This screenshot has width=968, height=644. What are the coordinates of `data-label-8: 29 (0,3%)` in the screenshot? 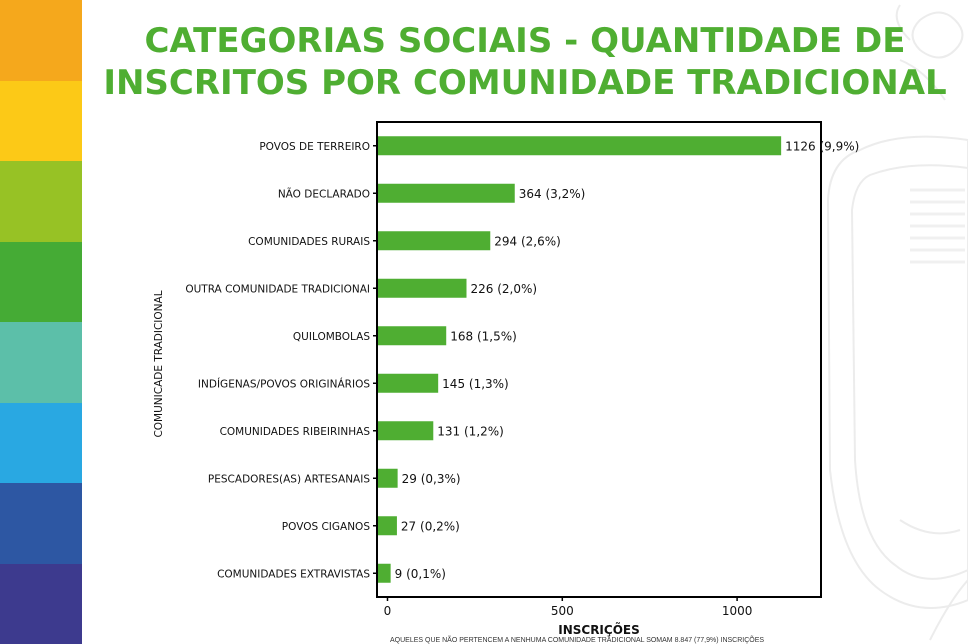 It's located at (431, 479).